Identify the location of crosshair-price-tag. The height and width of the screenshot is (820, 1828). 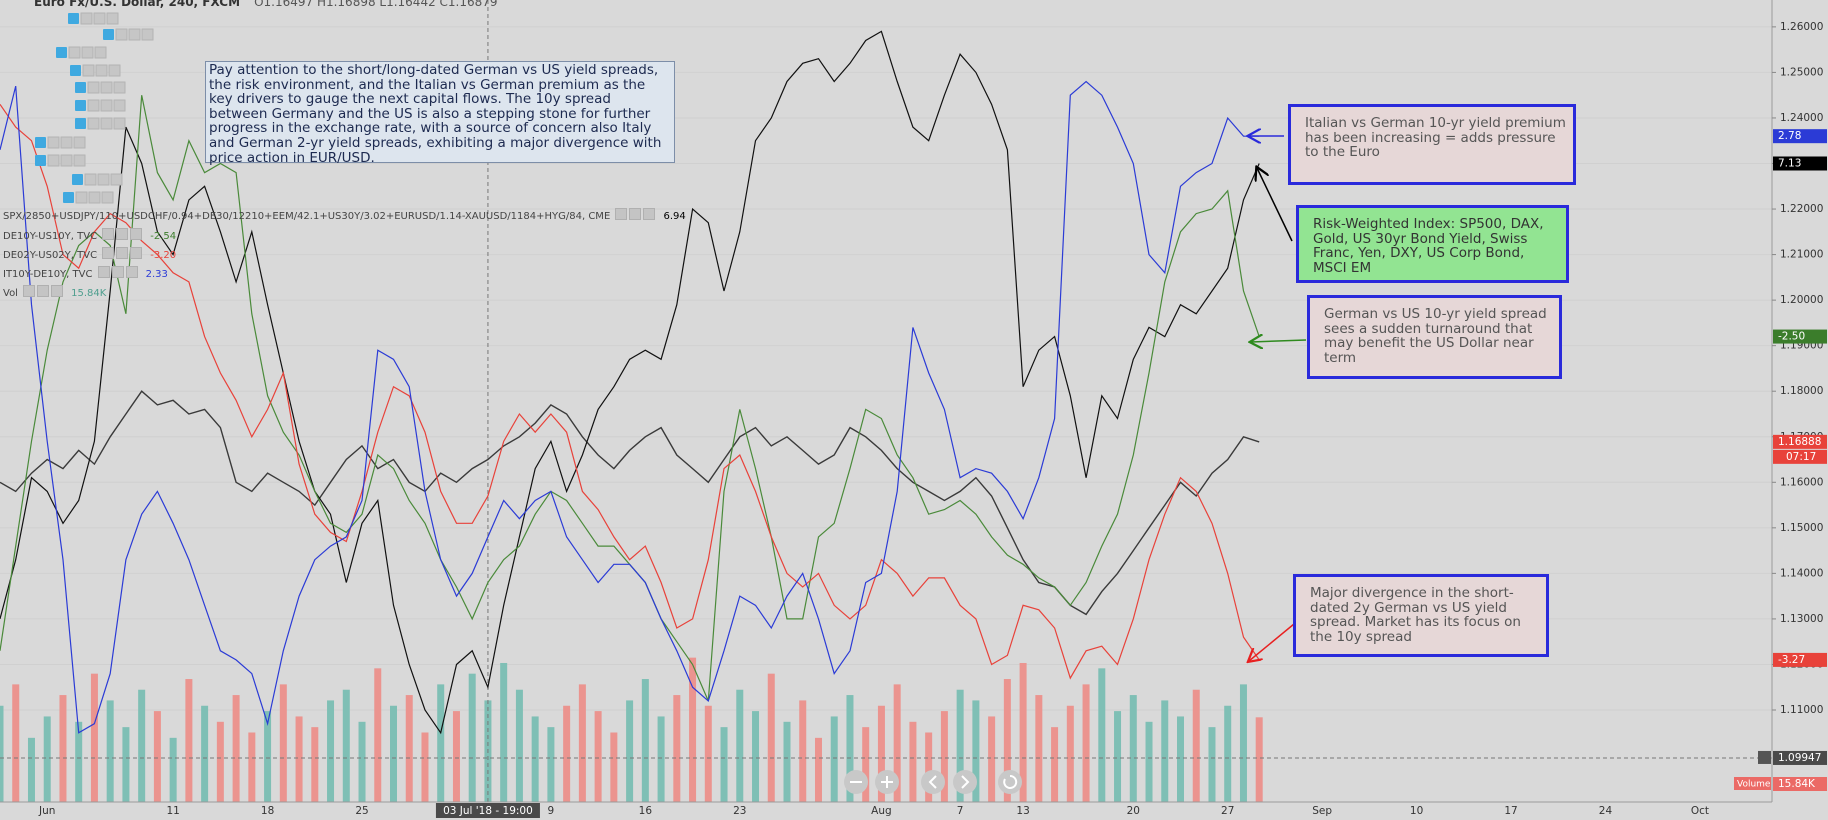
(1800, 757).